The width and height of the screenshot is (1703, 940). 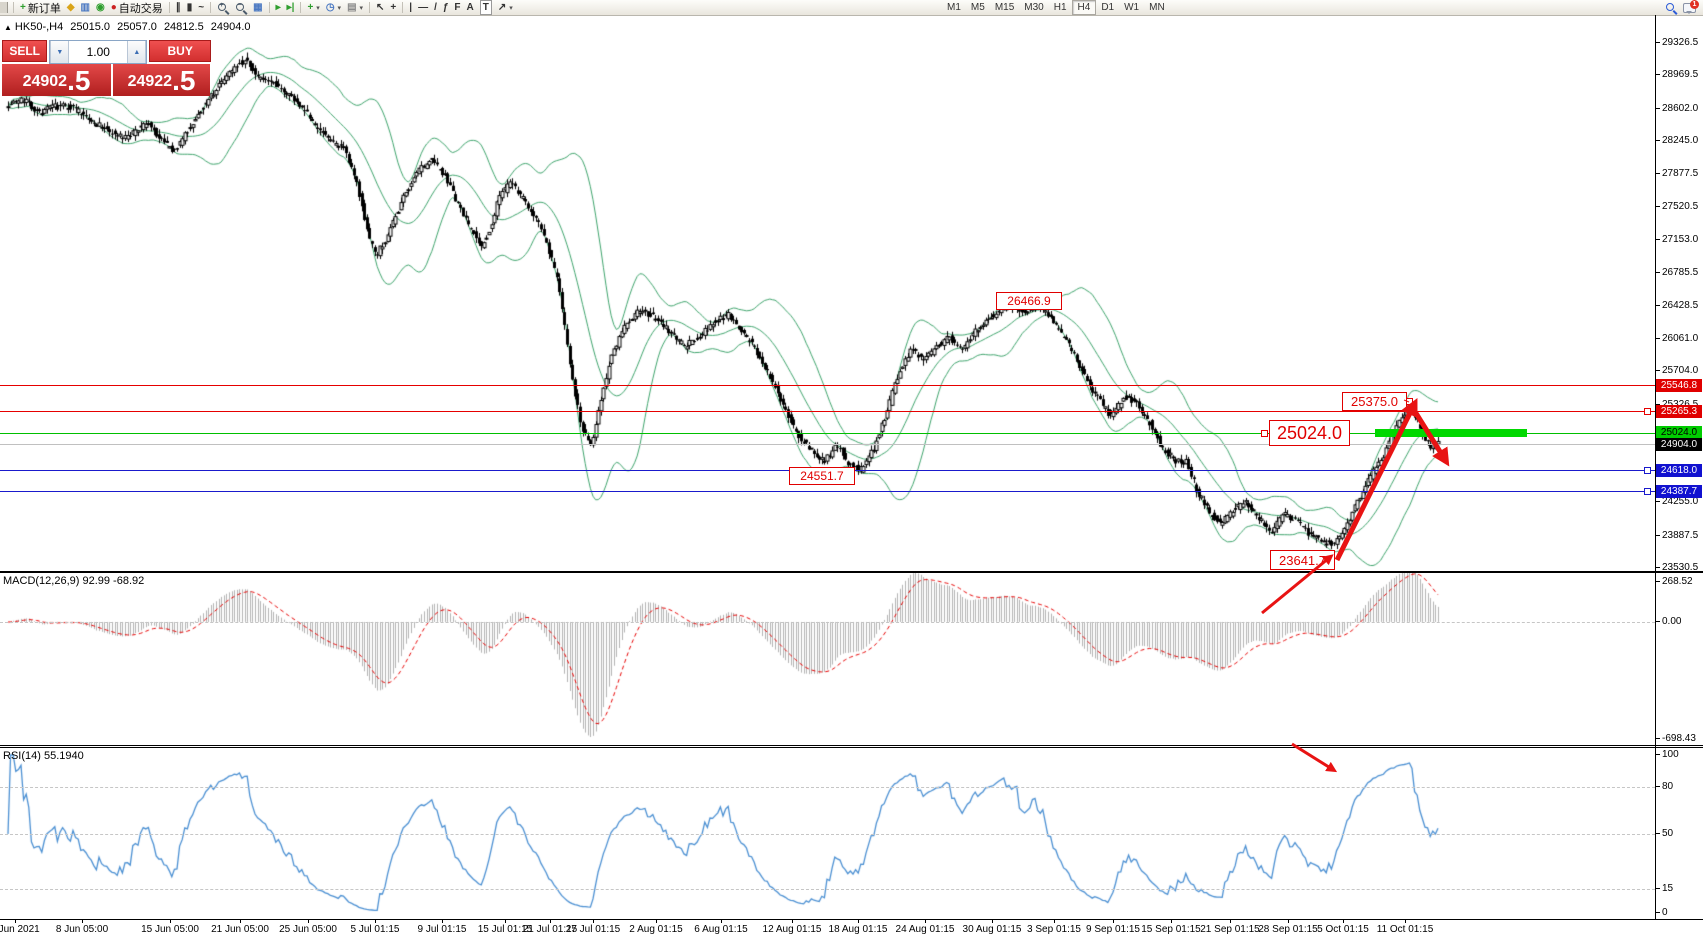 What do you see at coordinates (98, 52) in the screenshot?
I see `volume-input: 1.00` at bounding box center [98, 52].